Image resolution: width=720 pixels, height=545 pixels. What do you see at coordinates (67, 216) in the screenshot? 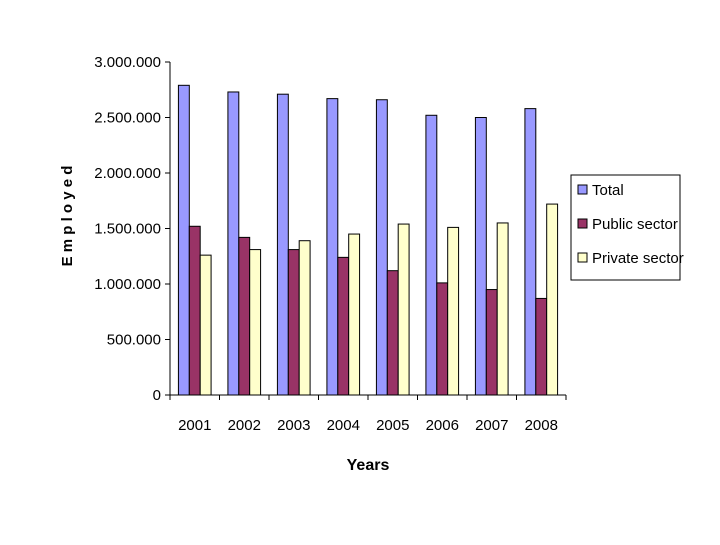
I see `y-axis-title: E m p l o y e d` at bounding box center [67, 216].